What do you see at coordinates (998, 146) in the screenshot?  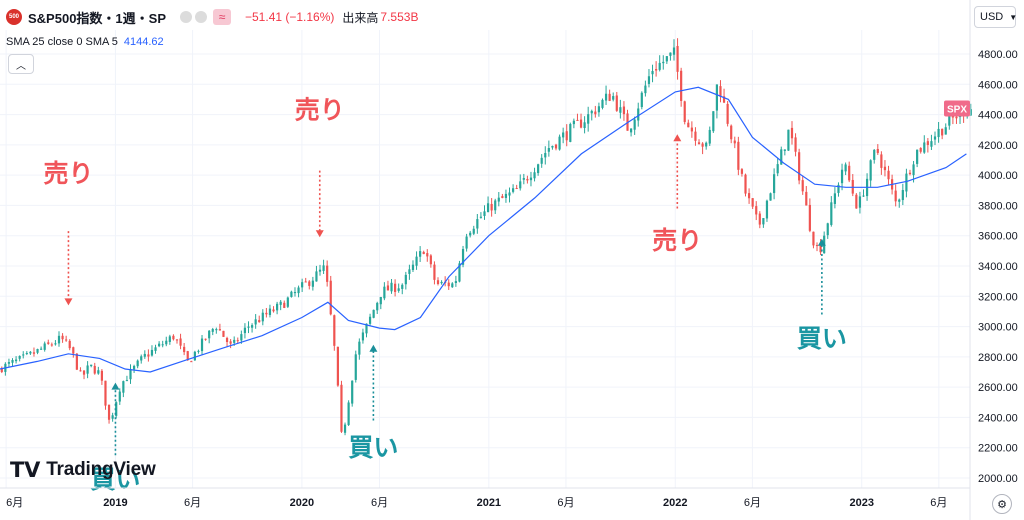 I see `y-tick-label: 4200.00` at bounding box center [998, 146].